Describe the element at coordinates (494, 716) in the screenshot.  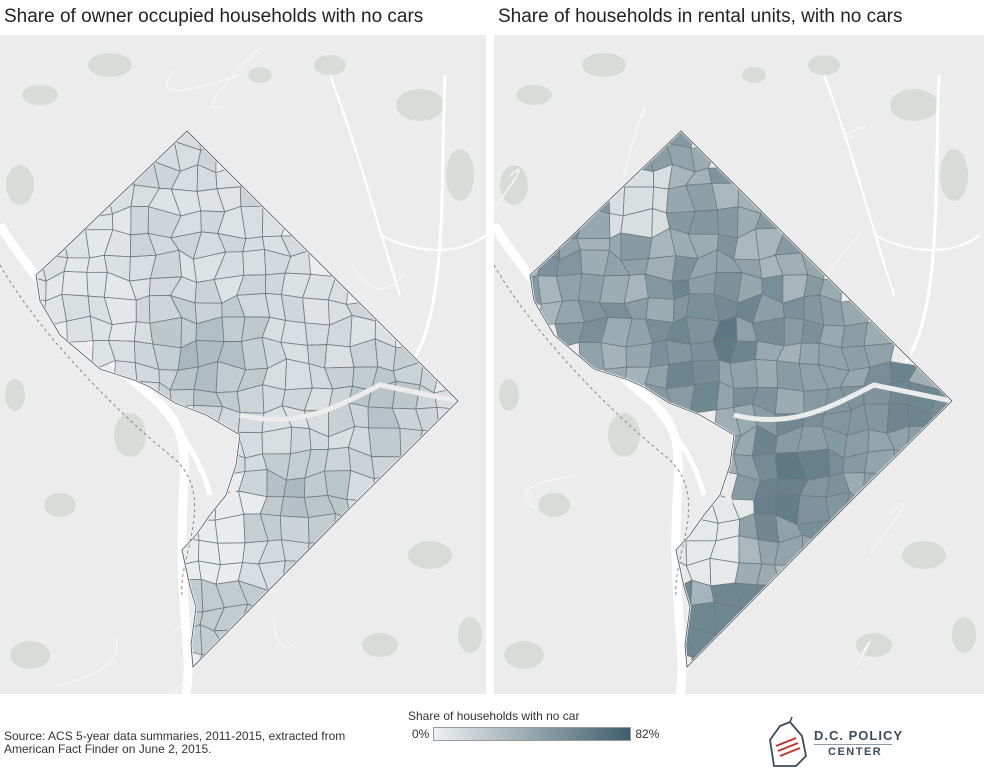
I see `legend-title: Share of households with no car` at that location.